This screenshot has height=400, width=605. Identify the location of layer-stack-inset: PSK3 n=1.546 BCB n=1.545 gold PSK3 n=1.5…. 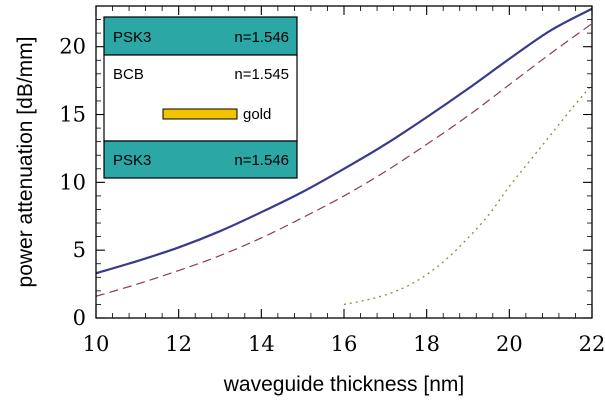
(200, 97).